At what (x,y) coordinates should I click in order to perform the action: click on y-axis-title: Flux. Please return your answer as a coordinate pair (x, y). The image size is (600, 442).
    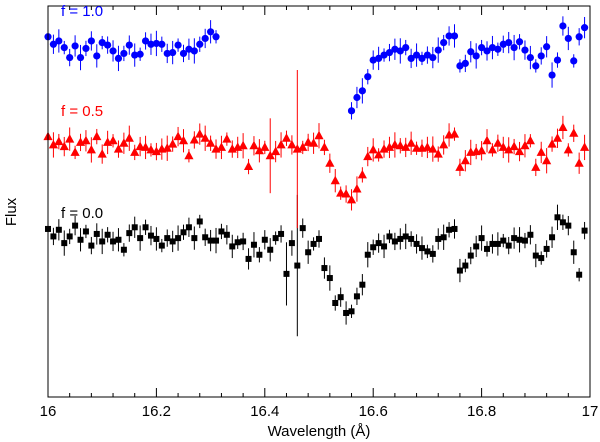
    Looking at the image, I should click on (11, 211).